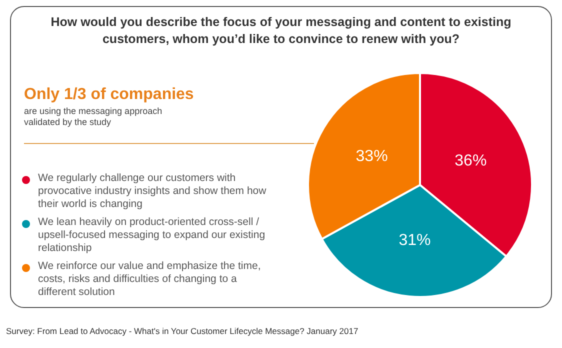 The width and height of the screenshot is (562, 348). I want to click on legend-label: We regularly challenge our customers with provocative industry insights and show them how their world is changing, so click(153, 191).